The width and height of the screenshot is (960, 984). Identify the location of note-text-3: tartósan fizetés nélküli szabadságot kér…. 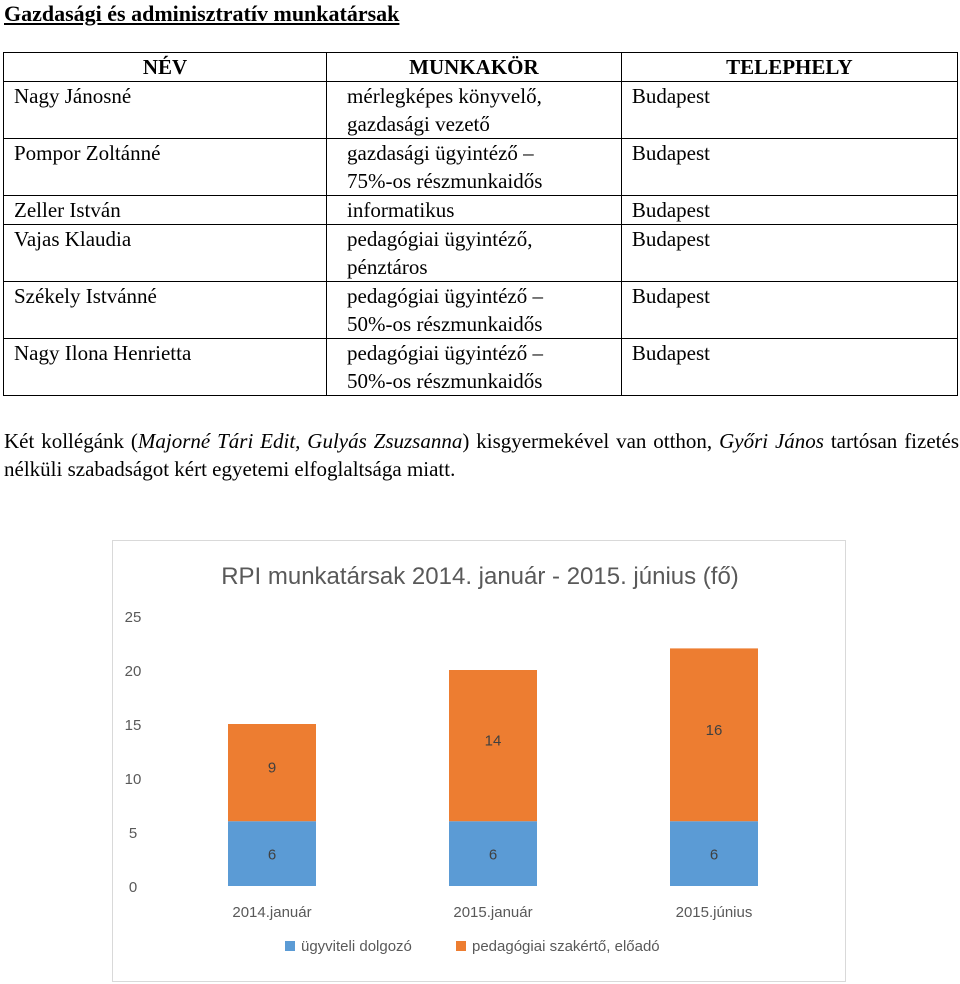
(481, 455).